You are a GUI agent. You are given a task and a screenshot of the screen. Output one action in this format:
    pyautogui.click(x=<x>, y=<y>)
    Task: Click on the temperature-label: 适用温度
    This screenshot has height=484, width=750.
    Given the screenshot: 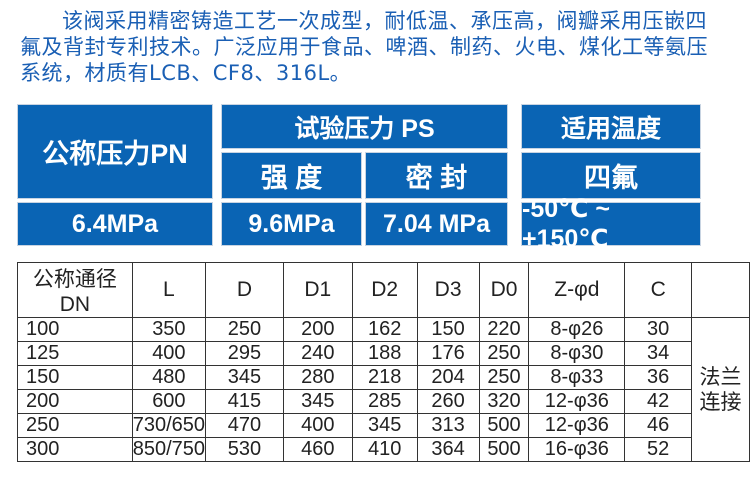 What is the action you would take?
    pyautogui.click(x=611, y=126)
    